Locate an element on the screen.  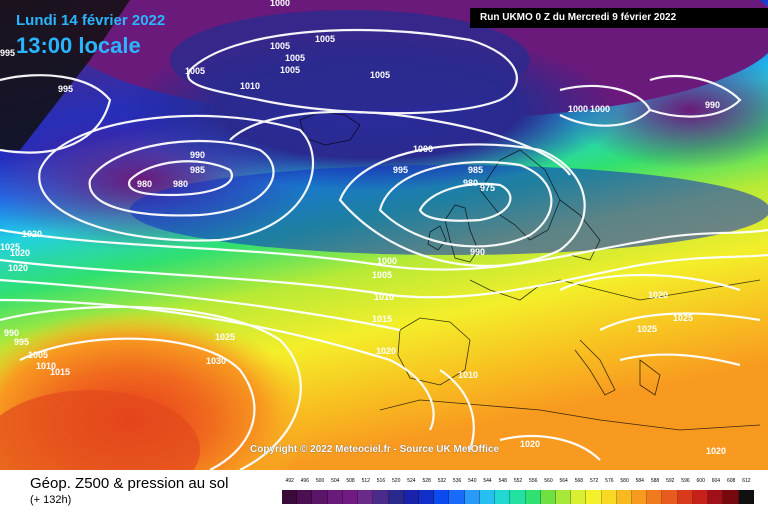
italy-coast is located at coordinates (595, 367).